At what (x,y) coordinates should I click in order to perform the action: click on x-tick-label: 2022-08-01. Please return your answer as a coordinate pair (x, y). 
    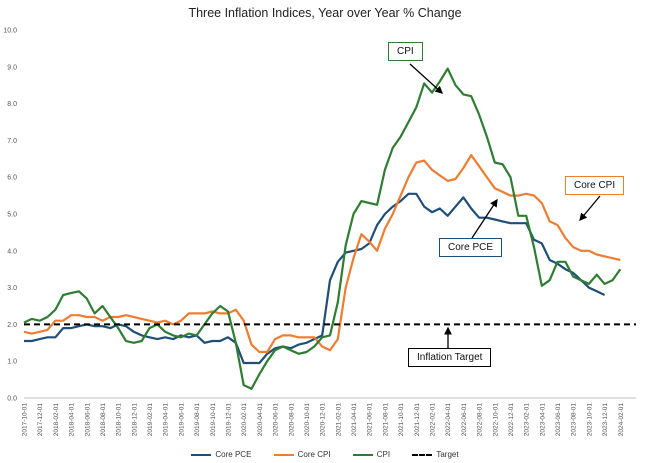
    Looking at the image, I should click on (480, 420).